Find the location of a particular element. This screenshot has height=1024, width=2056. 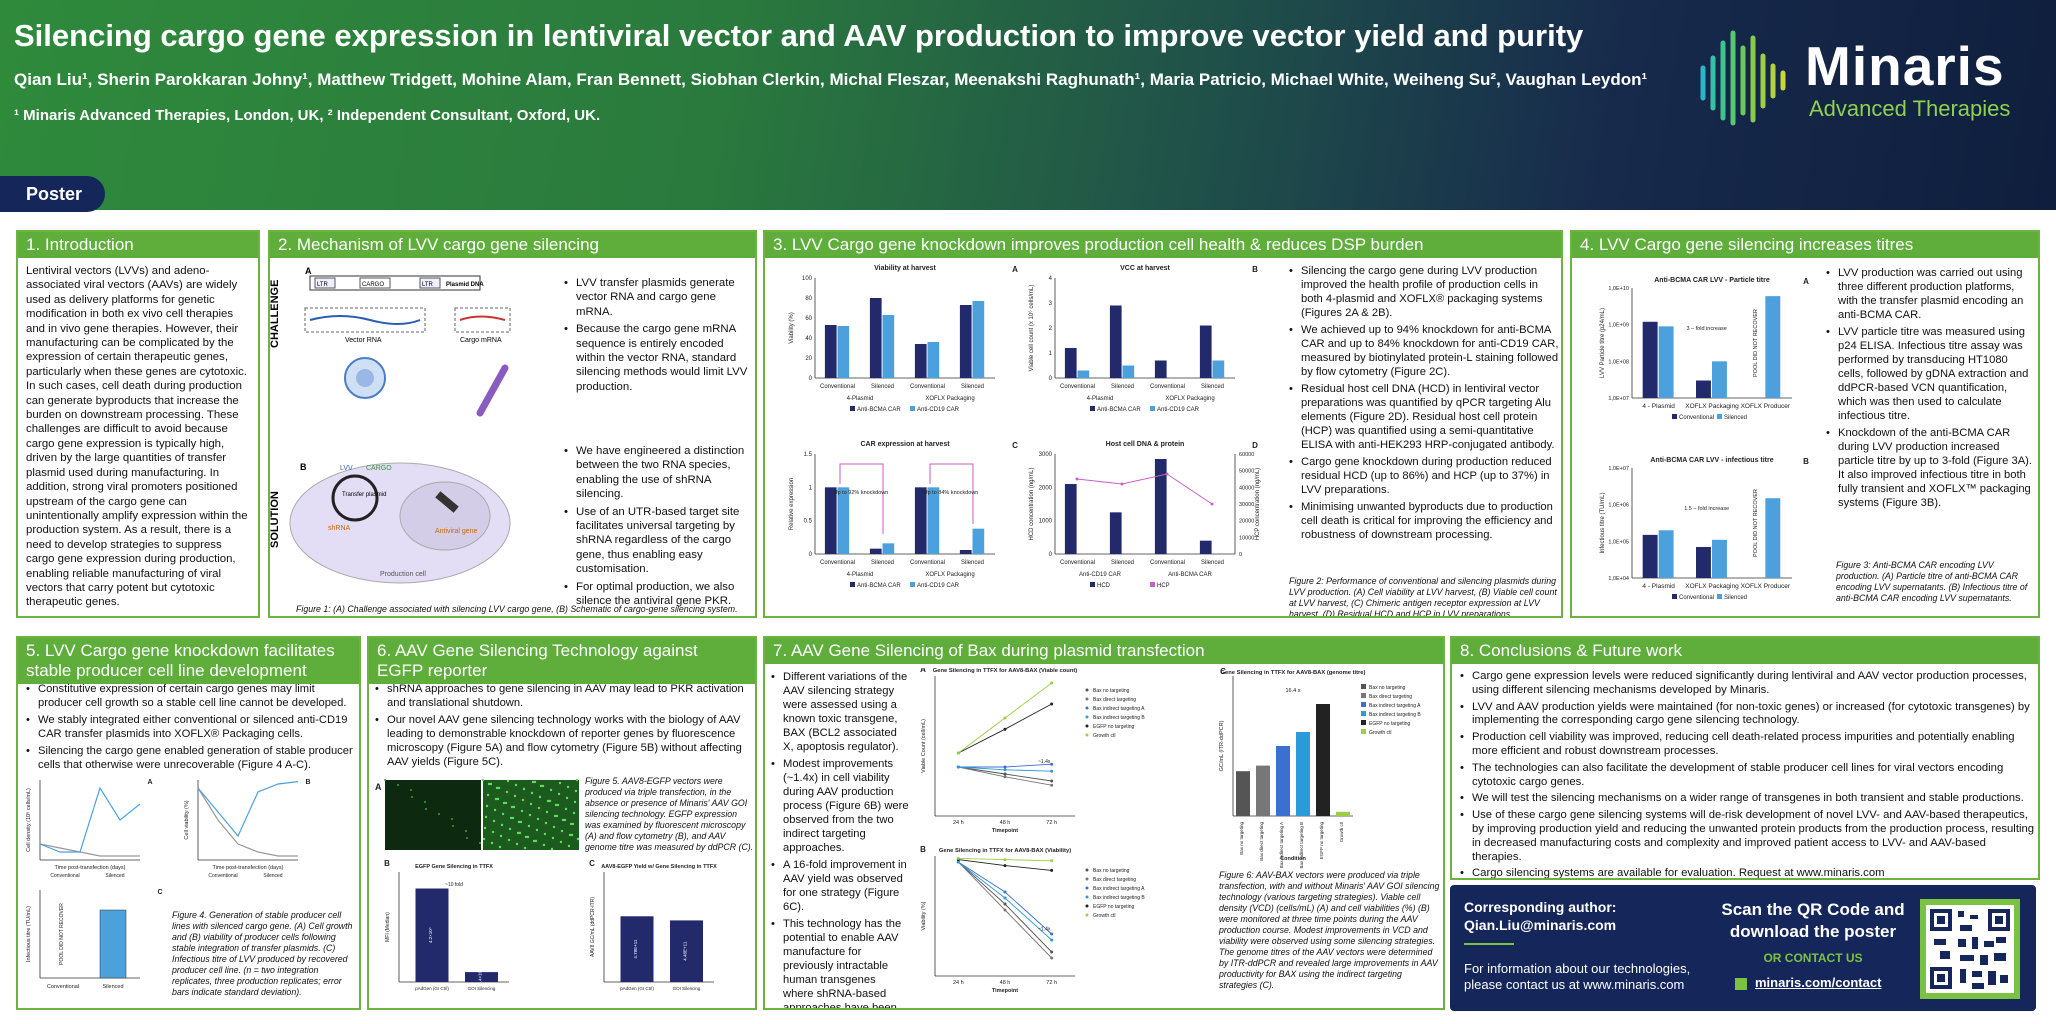

f6a-legend: Bax indirect targeting A is located at coordinates (1119, 709).